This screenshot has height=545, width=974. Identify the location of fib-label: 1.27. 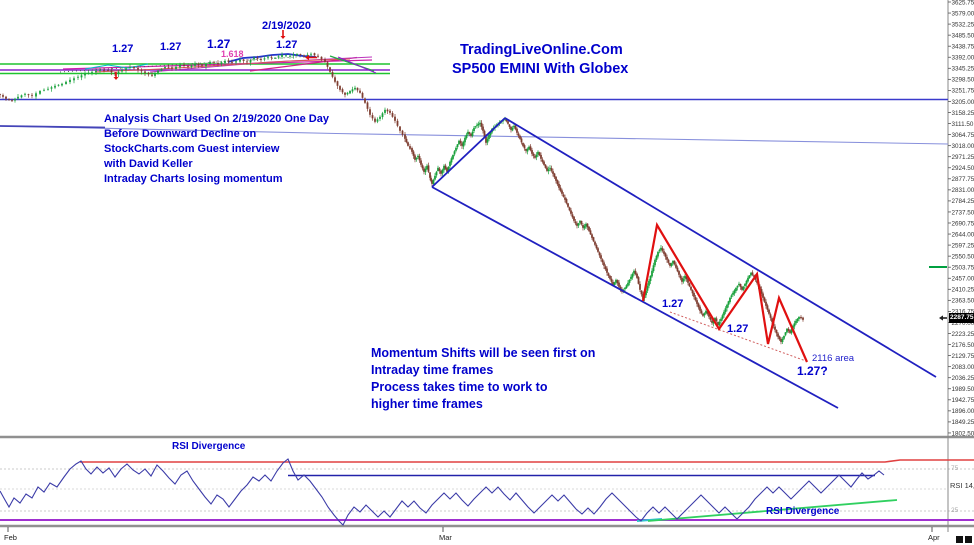
(738, 329).